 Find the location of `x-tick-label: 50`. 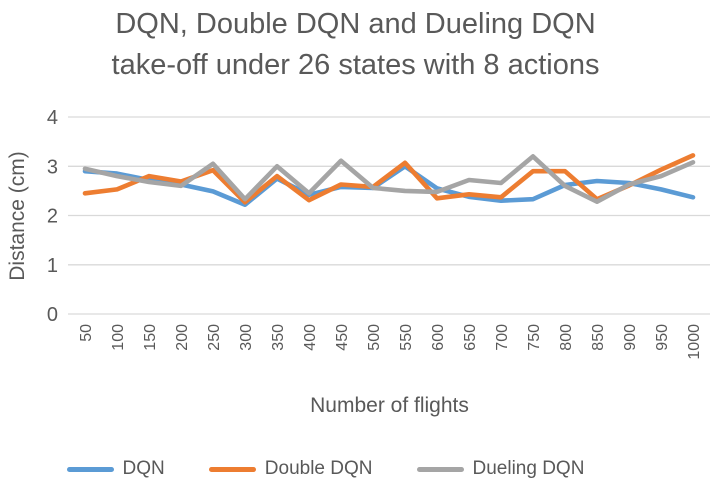

x-tick-label: 50 is located at coordinates (86, 333).